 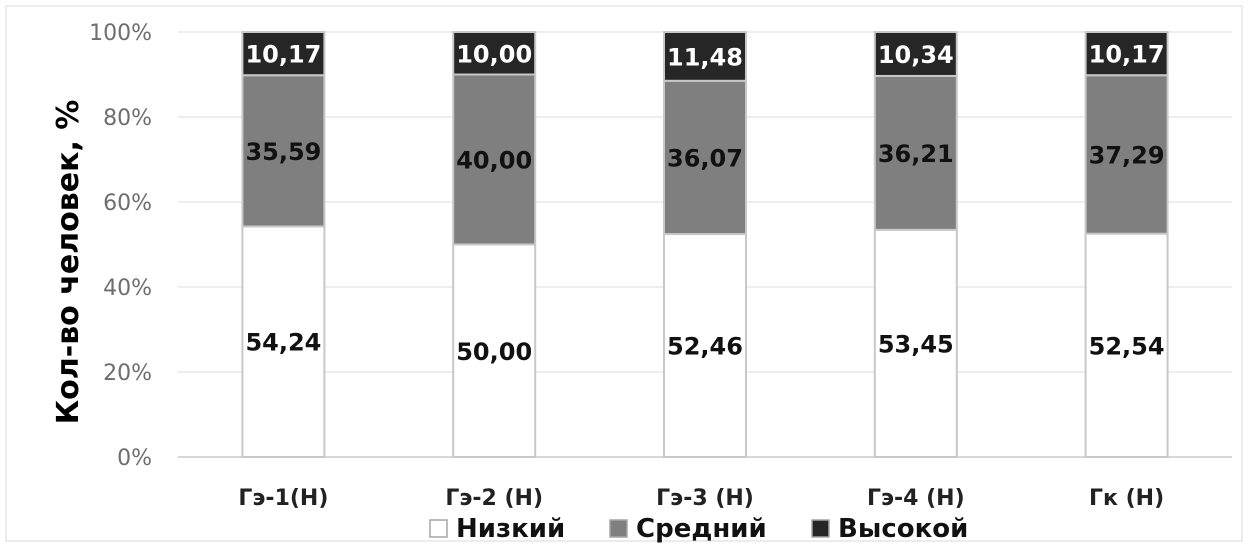 I want to click on data-label: 54,24, so click(x=283, y=343).